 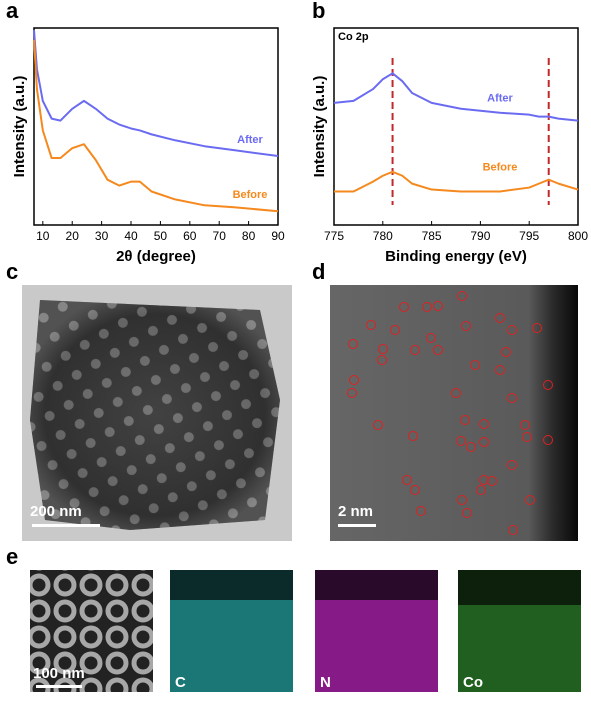 I want to click on x-tick-label: 790, so click(x=480, y=236).